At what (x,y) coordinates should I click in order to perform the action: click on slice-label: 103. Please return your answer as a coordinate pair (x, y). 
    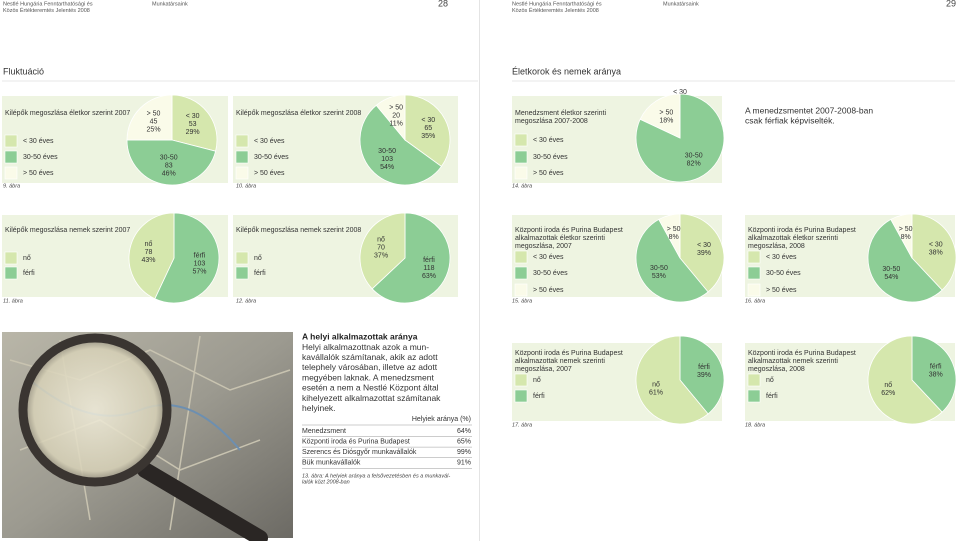
    Looking at the image, I should click on (387, 159).